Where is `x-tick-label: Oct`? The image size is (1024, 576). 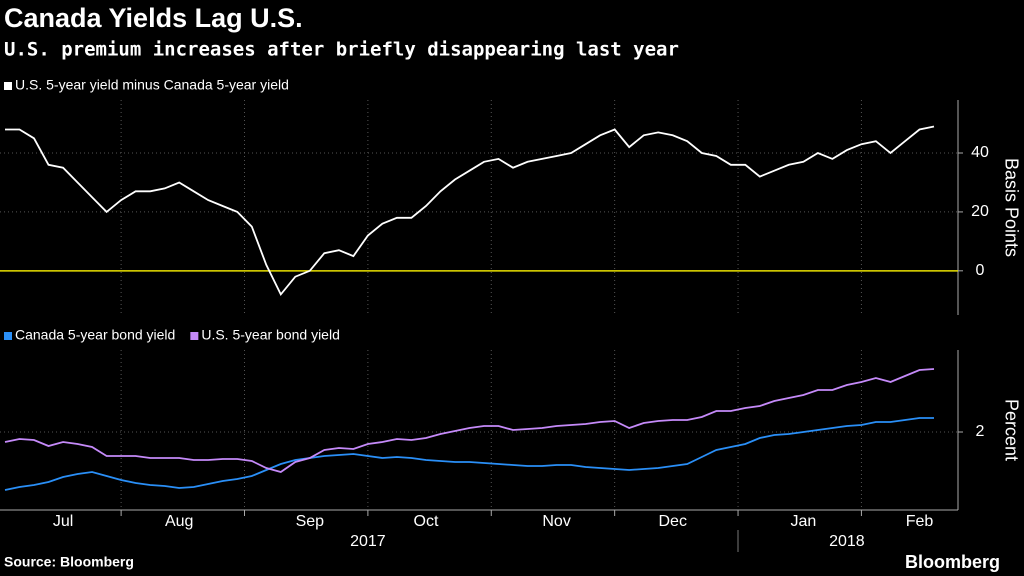
x-tick-label: Oct is located at coordinates (426, 521).